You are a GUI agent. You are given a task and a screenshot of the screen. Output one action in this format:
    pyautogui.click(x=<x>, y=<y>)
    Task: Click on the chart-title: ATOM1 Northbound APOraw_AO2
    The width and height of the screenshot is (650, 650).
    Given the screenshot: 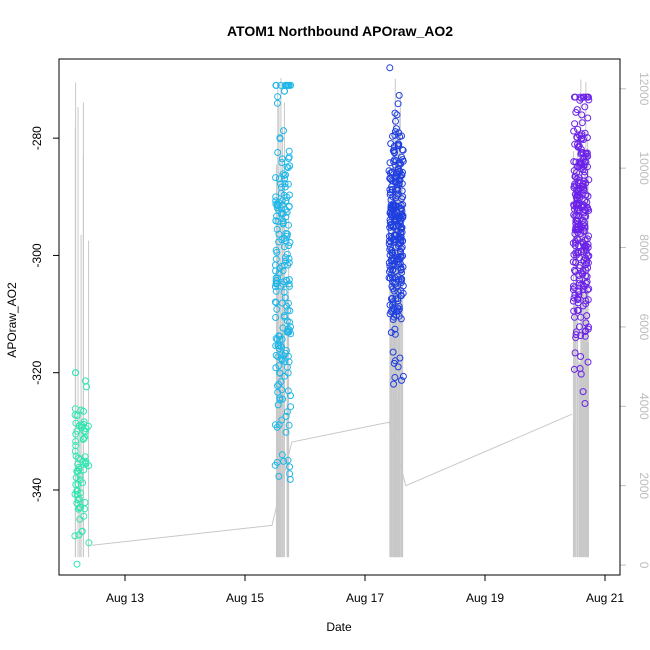 What is the action you would take?
    pyautogui.click(x=340, y=31)
    